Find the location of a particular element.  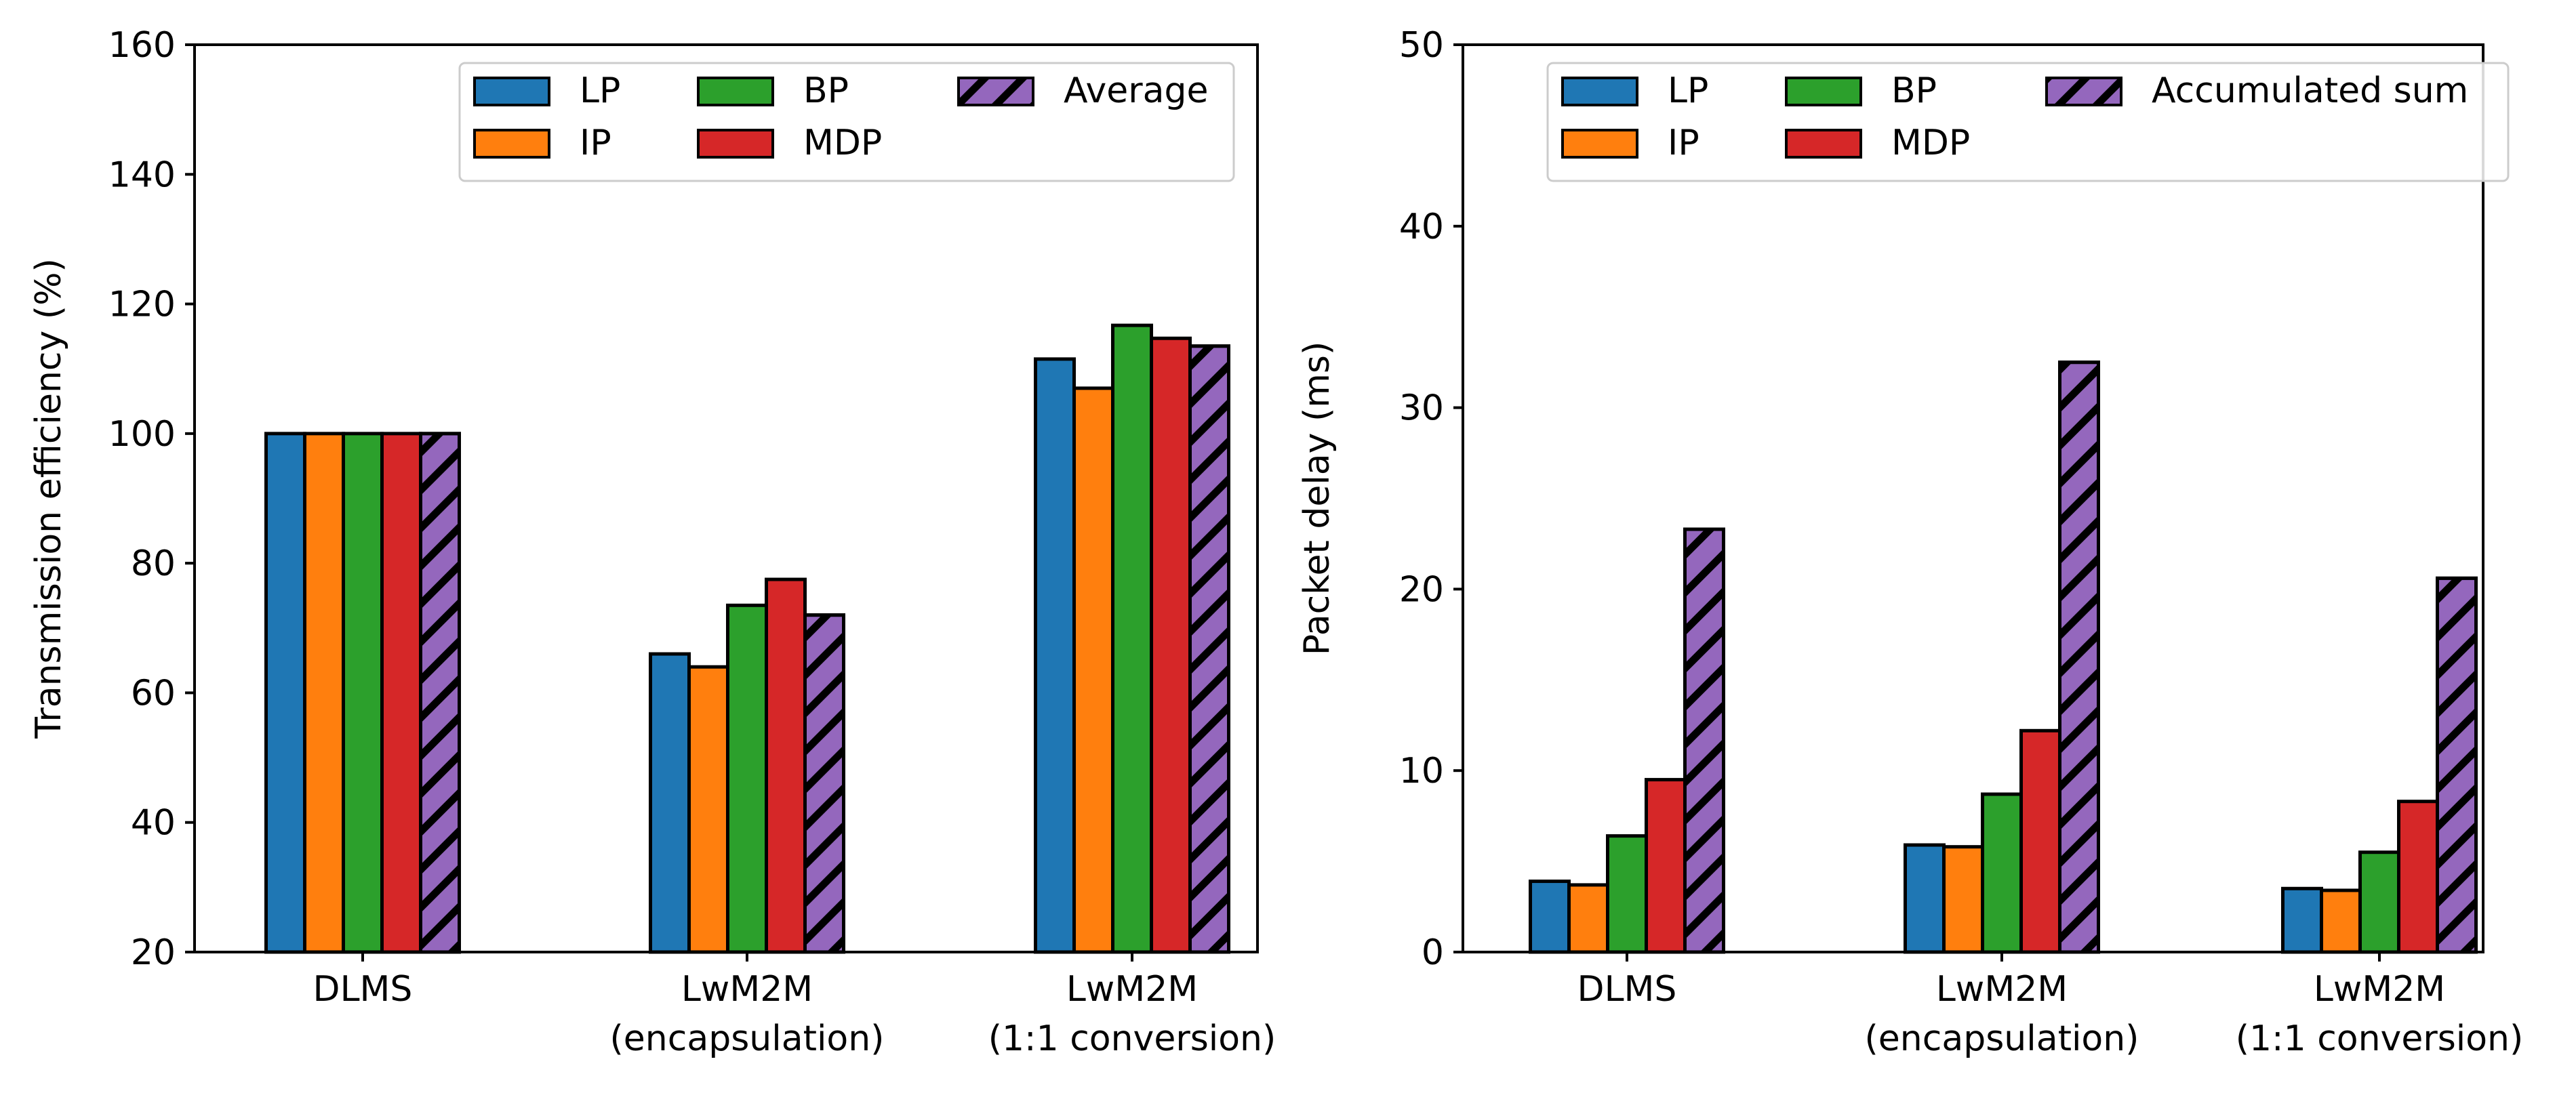

efficiency-legend-swatch-hatch is located at coordinates (995, 91).